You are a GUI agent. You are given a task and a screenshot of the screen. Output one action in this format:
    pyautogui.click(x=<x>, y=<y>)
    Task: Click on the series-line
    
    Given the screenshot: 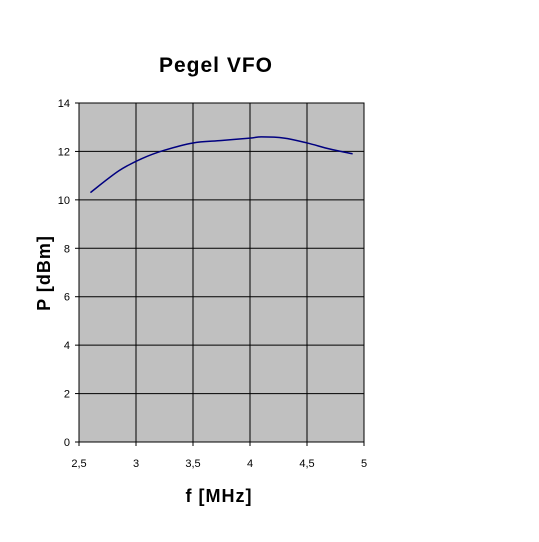 What is the action you would take?
    pyautogui.click(x=221, y=165)
    